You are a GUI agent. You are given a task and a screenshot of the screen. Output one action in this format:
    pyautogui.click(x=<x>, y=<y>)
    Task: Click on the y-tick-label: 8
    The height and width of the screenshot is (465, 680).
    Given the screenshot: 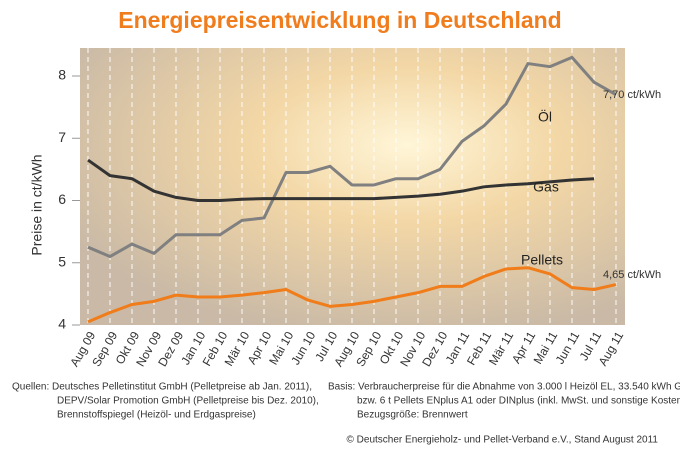 What is the action you would take?
    pyautogui.click(x=62, y=75)
    